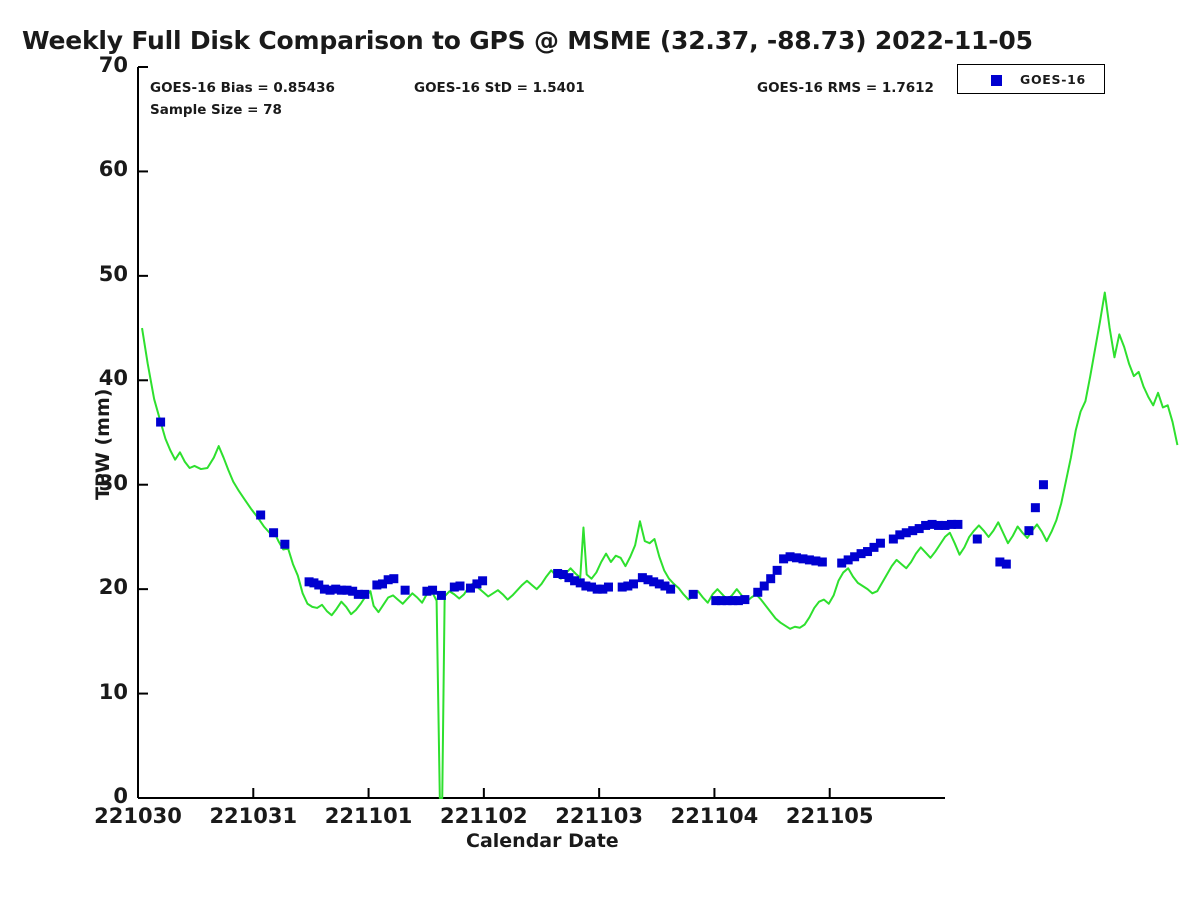 This screenshot has width=1200, height=900. Describe the element at coordinates (103, 444) in the screenshot. I see `y-axis-title: TPW (mm)` at that location.